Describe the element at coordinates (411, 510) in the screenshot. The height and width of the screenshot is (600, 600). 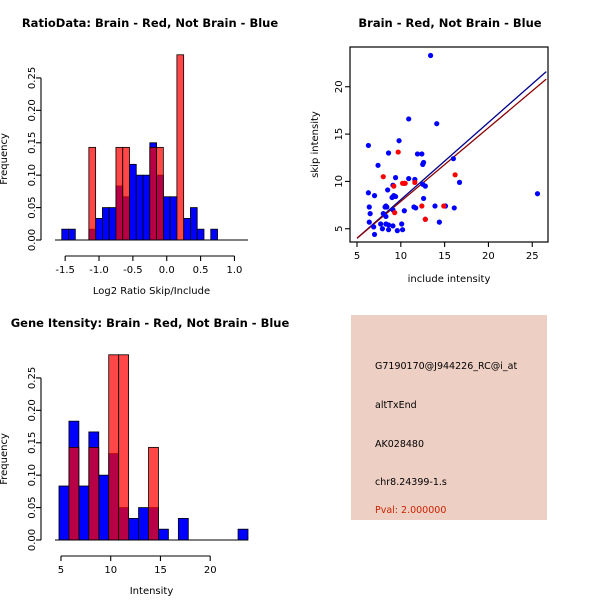
I see `pval-text: Pval: 2.000000` at that location.